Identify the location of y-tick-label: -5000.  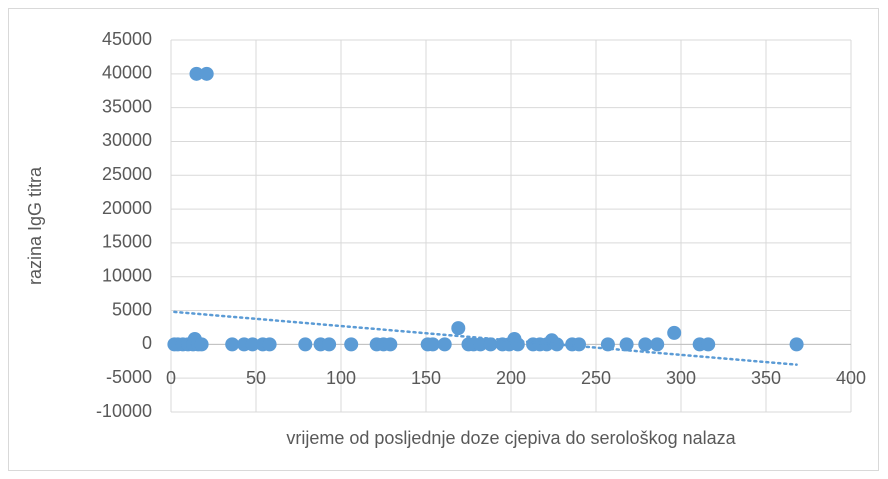
(129, 377).